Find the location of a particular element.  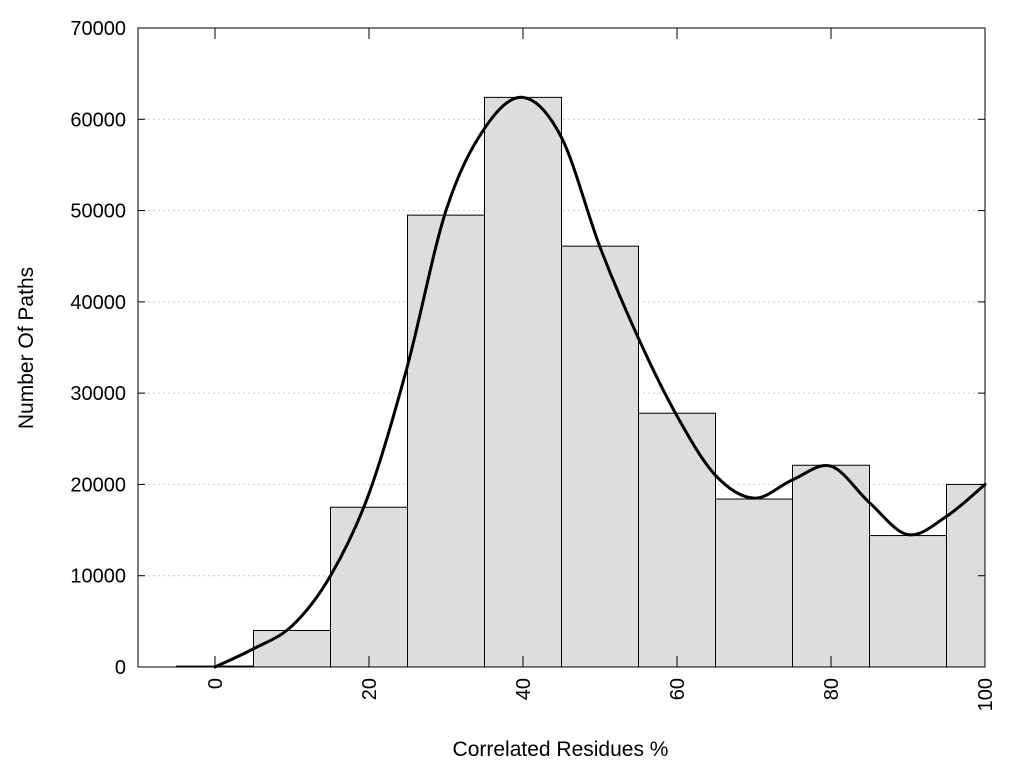

y-tick-label: 0 is located at coordinates (120, 668).